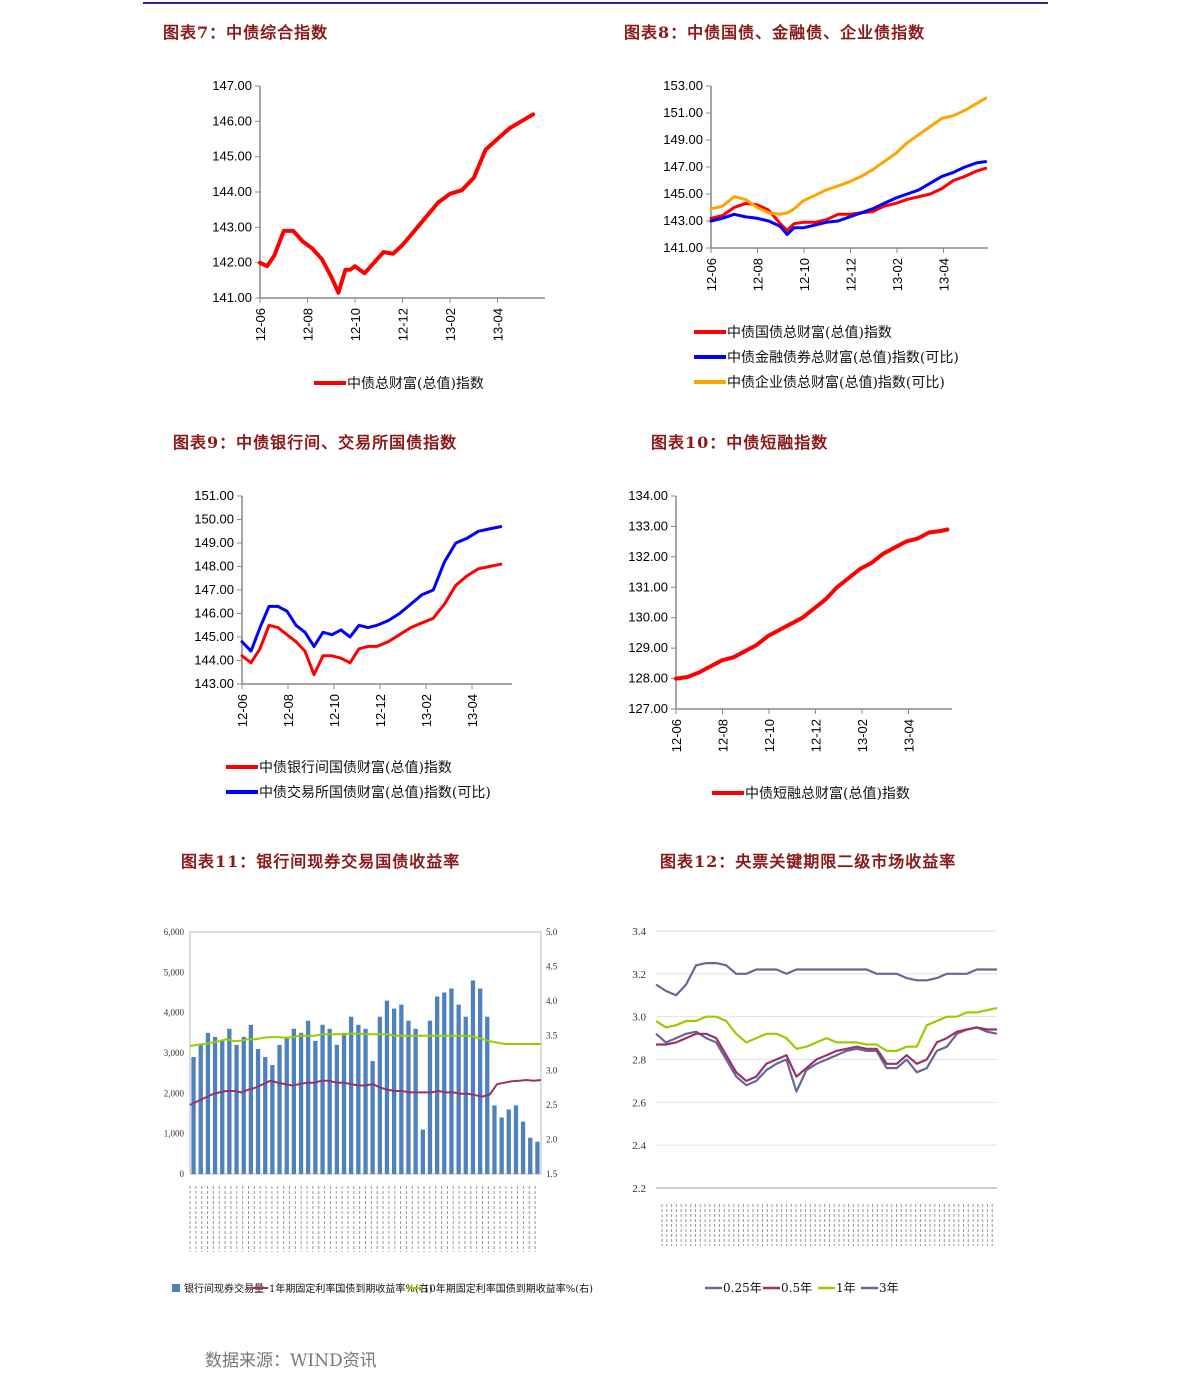 Image resolution: width=1191 pixels, height=1390 pixels. What do you see at coordinates (355, 767) in the screenshot?
I see `c9-legend-label-1: 中债银行间国债财富(总值)指数` at bounding box center [355, 767].